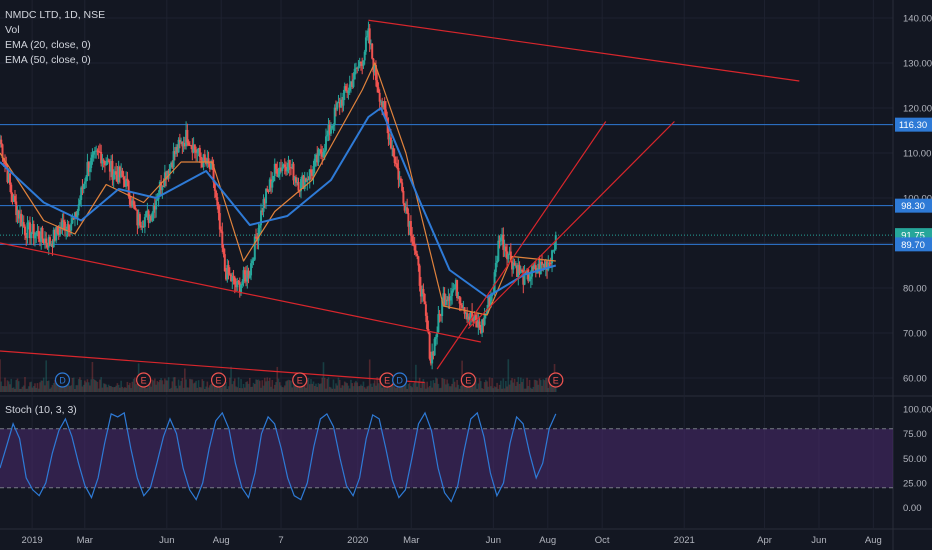 The width and height of the screenshot is (932, 550). Describe the element at coordinates (55, 15) in the screenshot. I see `symbol-title: NMDC LTD, 1D, NSE` at that location.